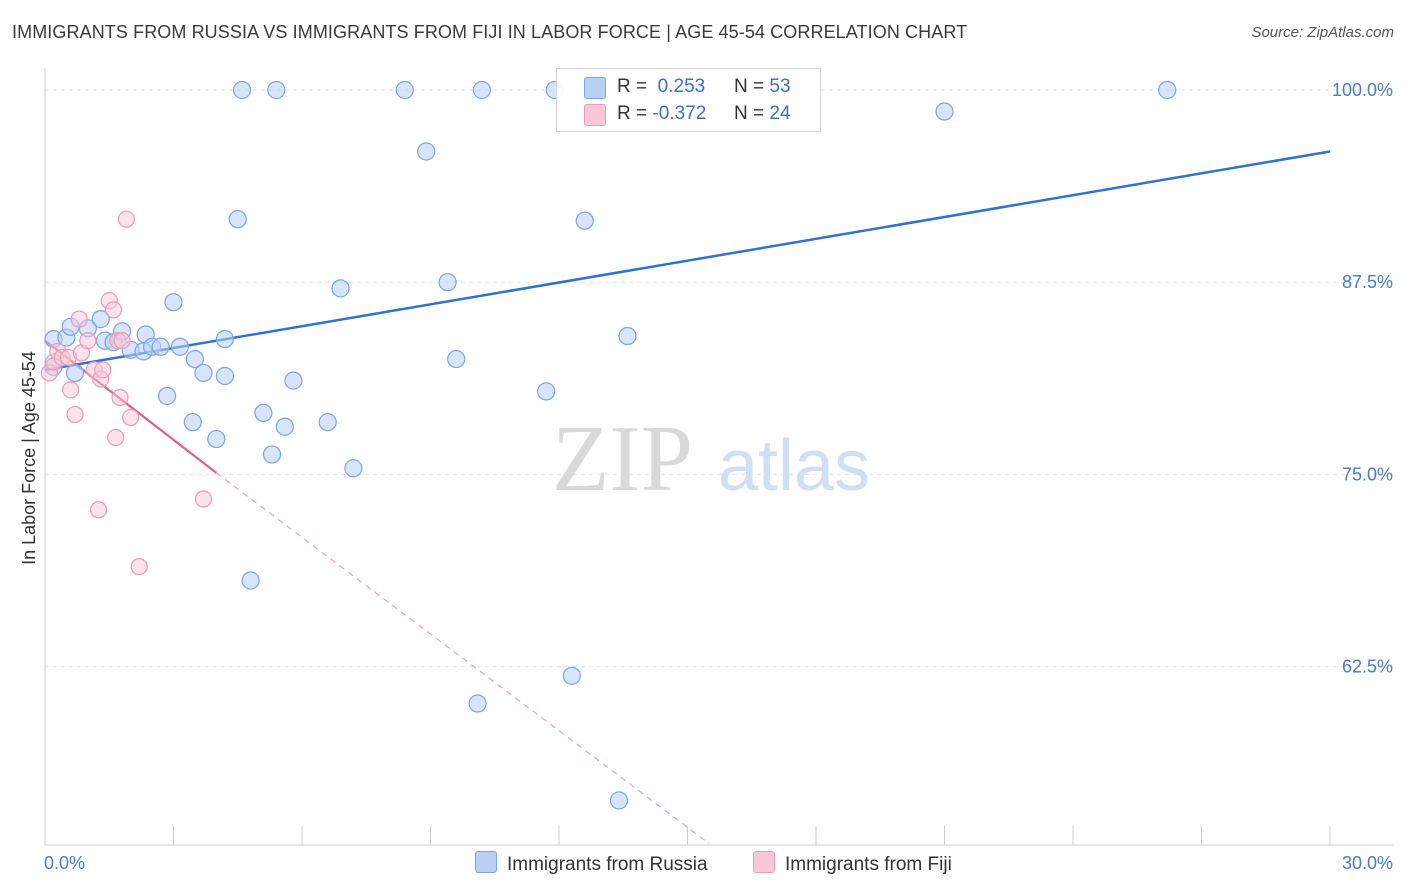 The width and height of the screenshot is (1406, 892). I want to click on y-tick-label: 100.0%, so click(1362, 90).